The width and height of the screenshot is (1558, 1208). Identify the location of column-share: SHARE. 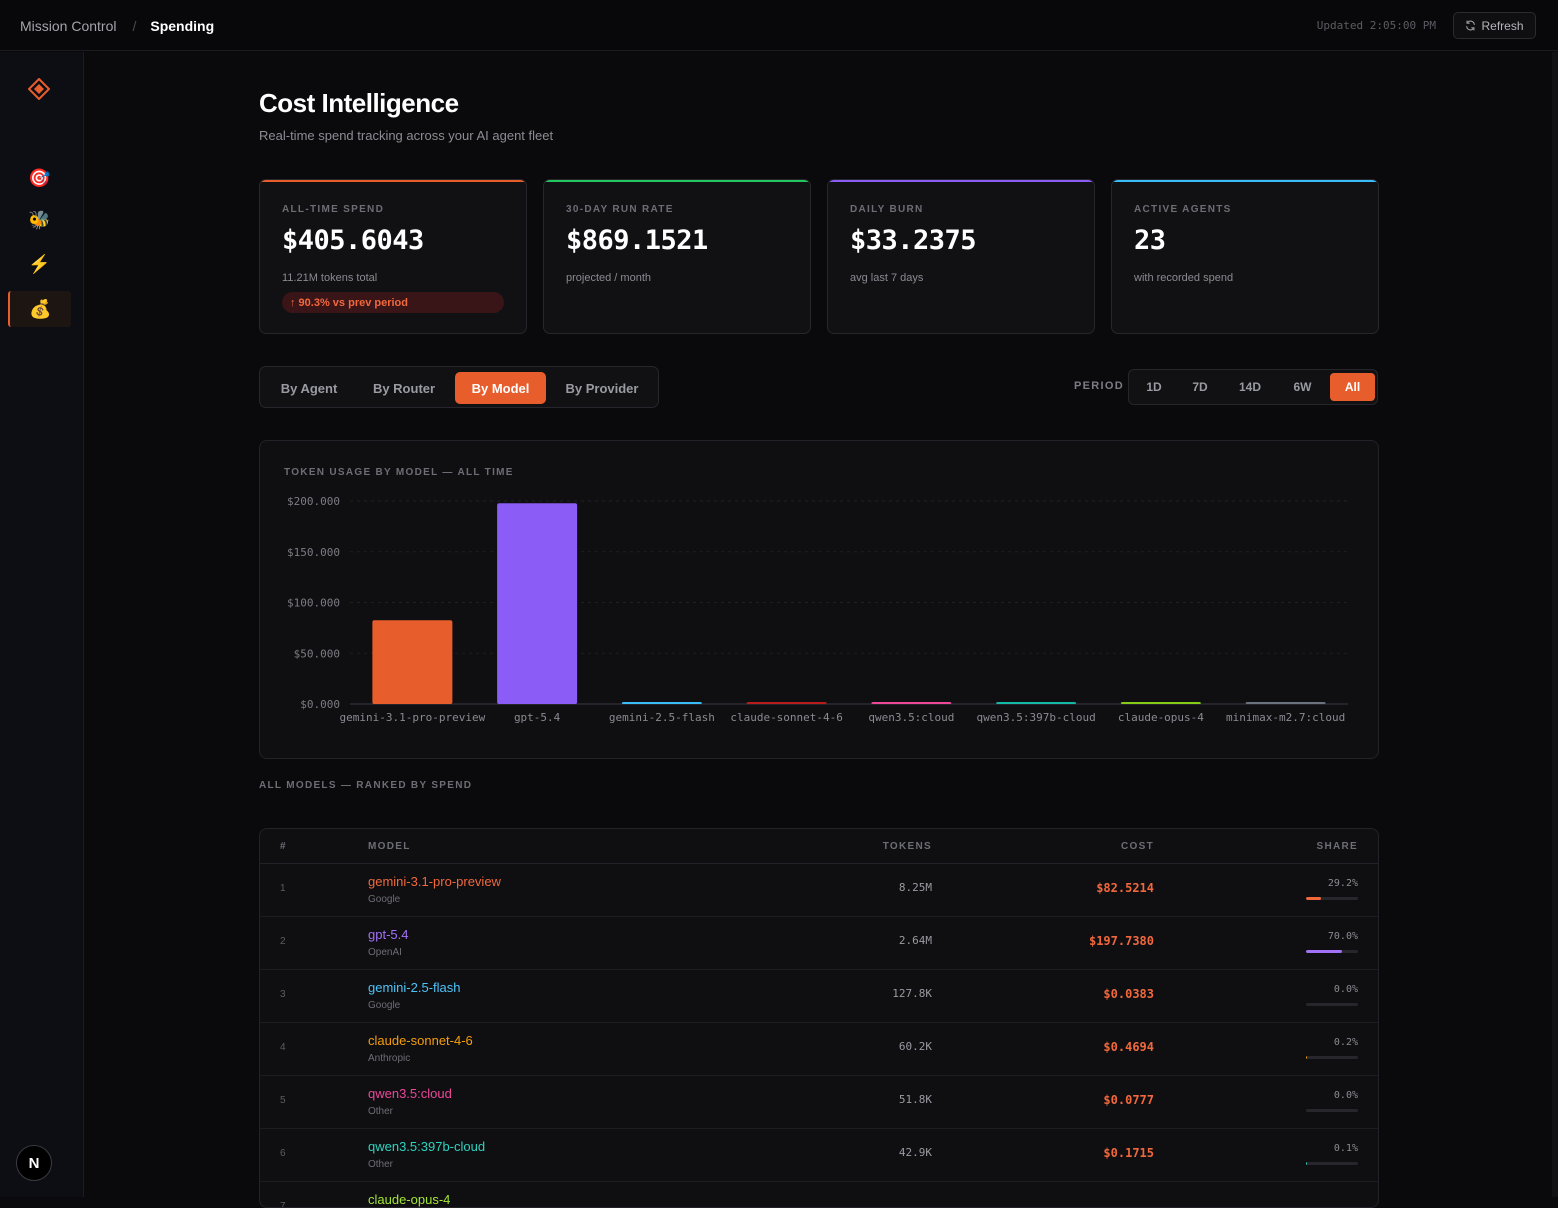
(1337, 846).